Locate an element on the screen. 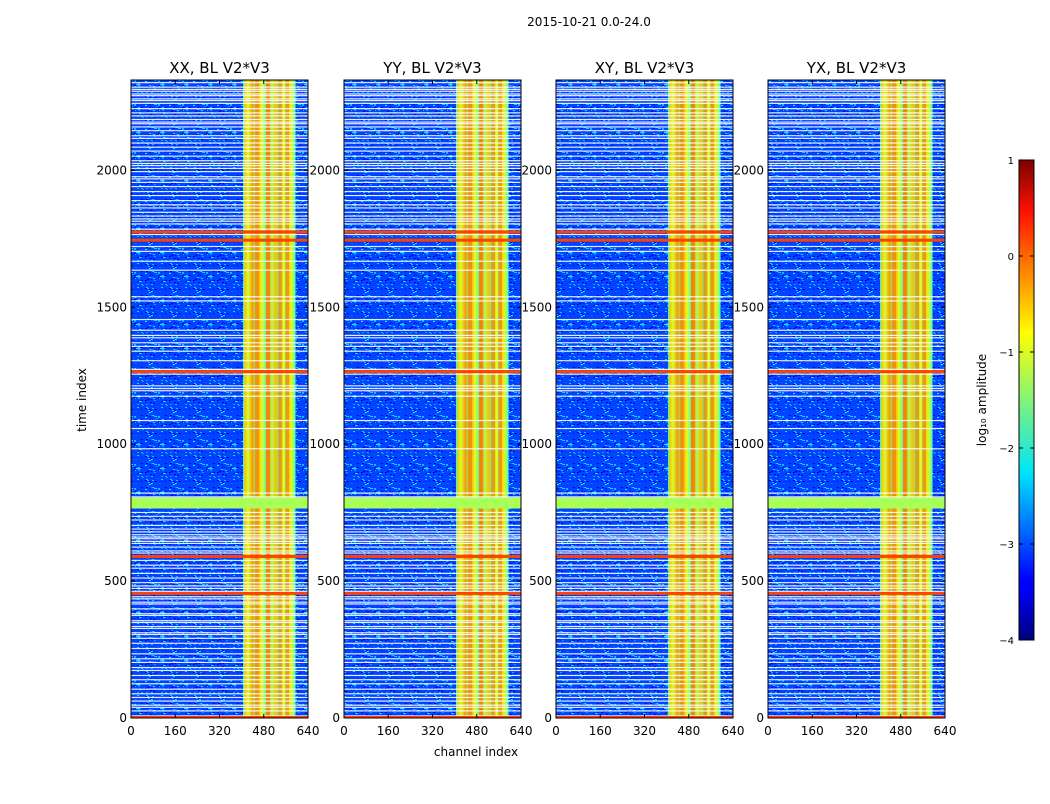  y-tick-label: 0 is located at coordinates (548, 718).